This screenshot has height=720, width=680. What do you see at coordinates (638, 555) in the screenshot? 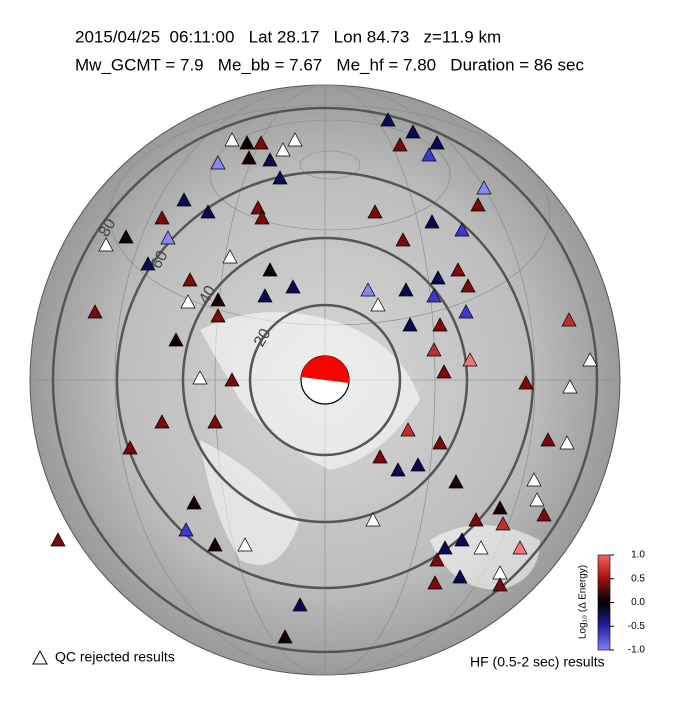
I see `colorbar-tick-label: 1.0` at bounding box center [638, 555].